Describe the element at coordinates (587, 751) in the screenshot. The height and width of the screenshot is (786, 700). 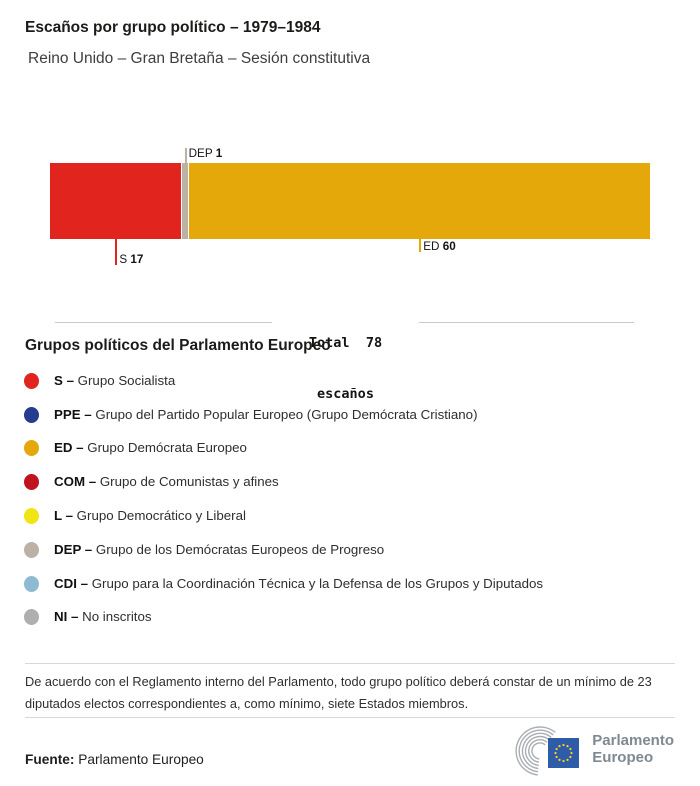
I see `european-parliament-logo: Parlamento Europeo` at that location.